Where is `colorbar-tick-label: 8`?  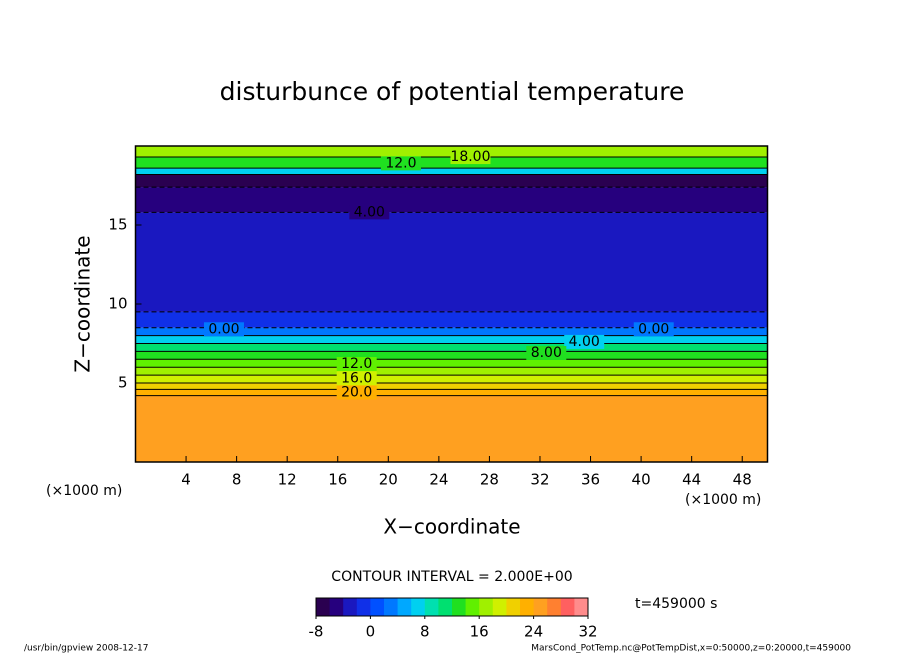 colorbar-tick-label: 8 is located at coordinates (425, 632).